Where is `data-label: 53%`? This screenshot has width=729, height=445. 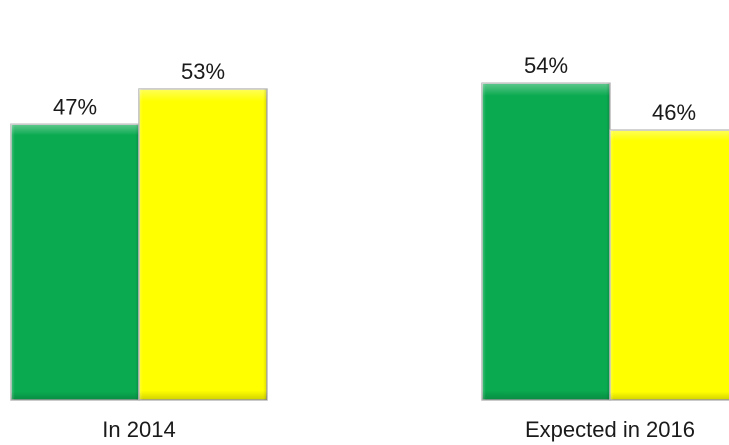 data-label: 53% is located at coordinates (203, 71).